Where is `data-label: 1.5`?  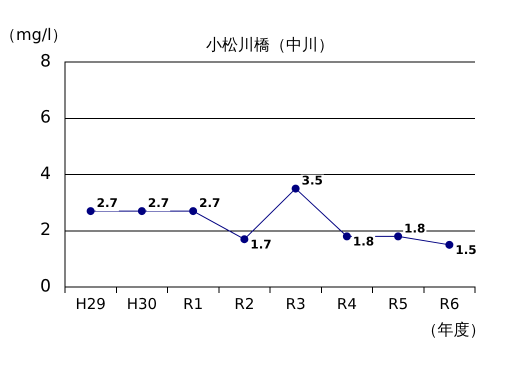
data-label: 1.5 is located at coordinates (466, 249).